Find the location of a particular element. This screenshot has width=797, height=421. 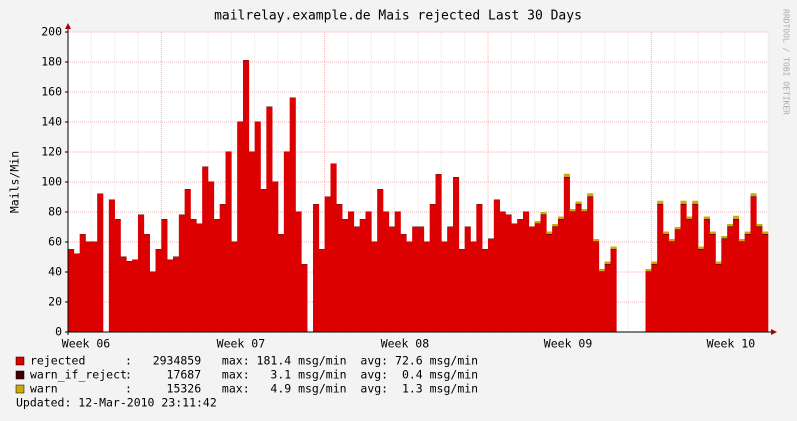

x-arrow is located at coordinates (774, 332).